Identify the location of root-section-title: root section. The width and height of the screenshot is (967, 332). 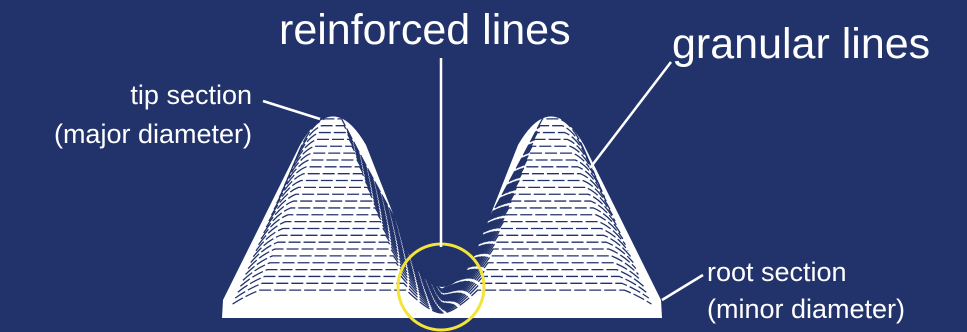
(777, 272).